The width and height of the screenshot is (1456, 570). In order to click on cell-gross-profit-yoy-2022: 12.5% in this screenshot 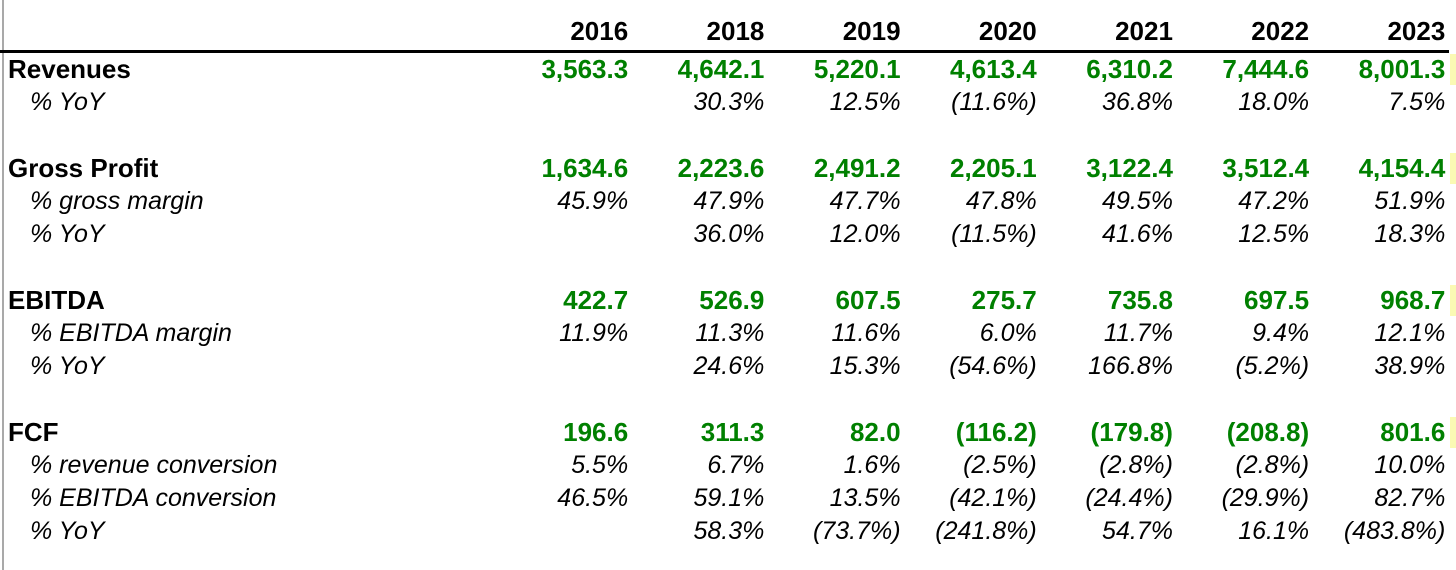, I will do `click(1274, 234)`.